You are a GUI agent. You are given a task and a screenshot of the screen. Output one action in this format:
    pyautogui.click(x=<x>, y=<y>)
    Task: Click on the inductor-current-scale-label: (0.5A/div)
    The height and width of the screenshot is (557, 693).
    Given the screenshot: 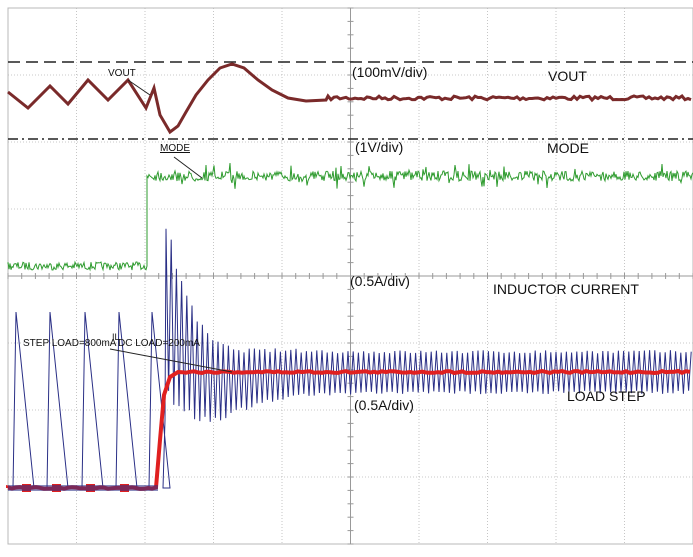 What is the action you would take?
    pyautogui.click(x=380, y=281)
    